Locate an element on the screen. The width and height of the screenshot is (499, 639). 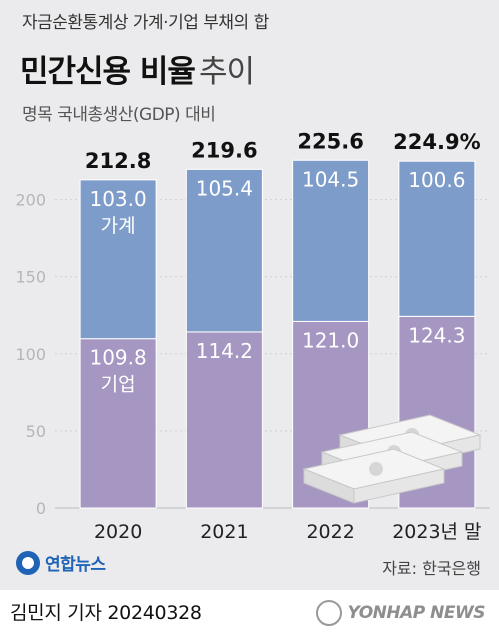
total-value-label: 212.8 is located at coordinates (118, 161).